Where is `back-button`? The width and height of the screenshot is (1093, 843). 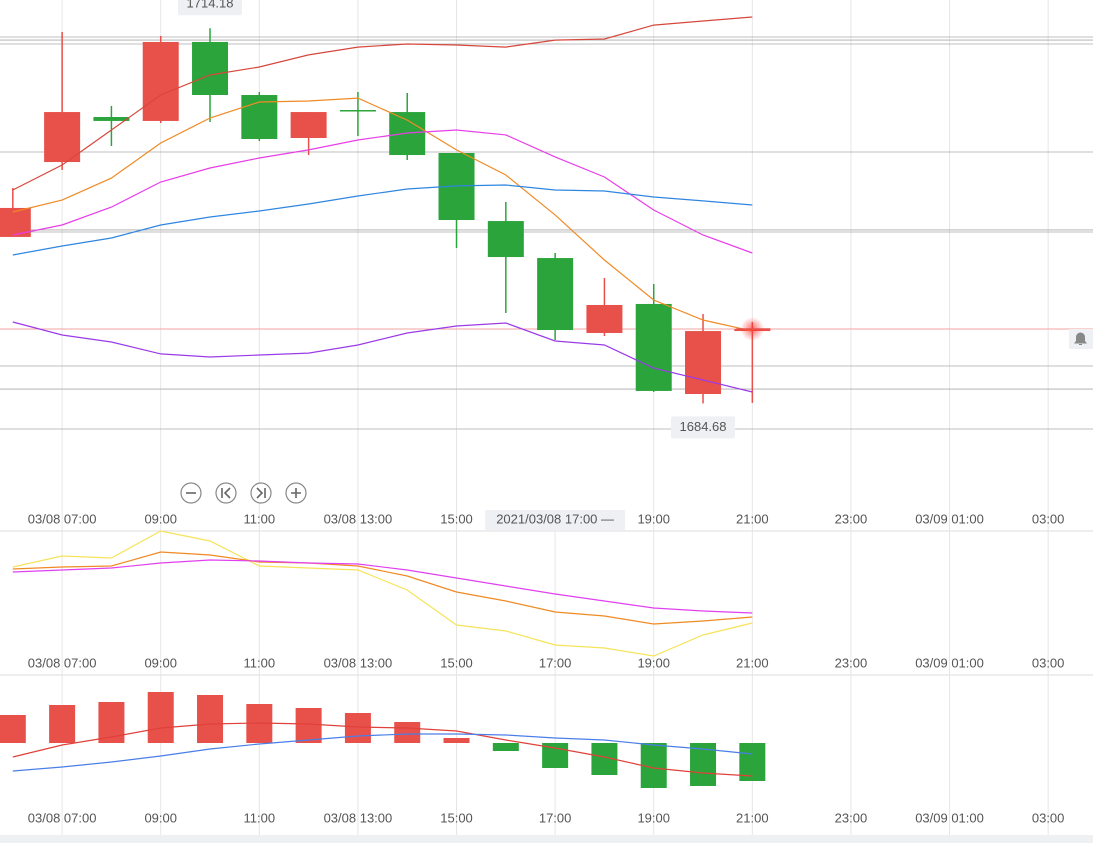
back-button is located at coordinates (226, 493).